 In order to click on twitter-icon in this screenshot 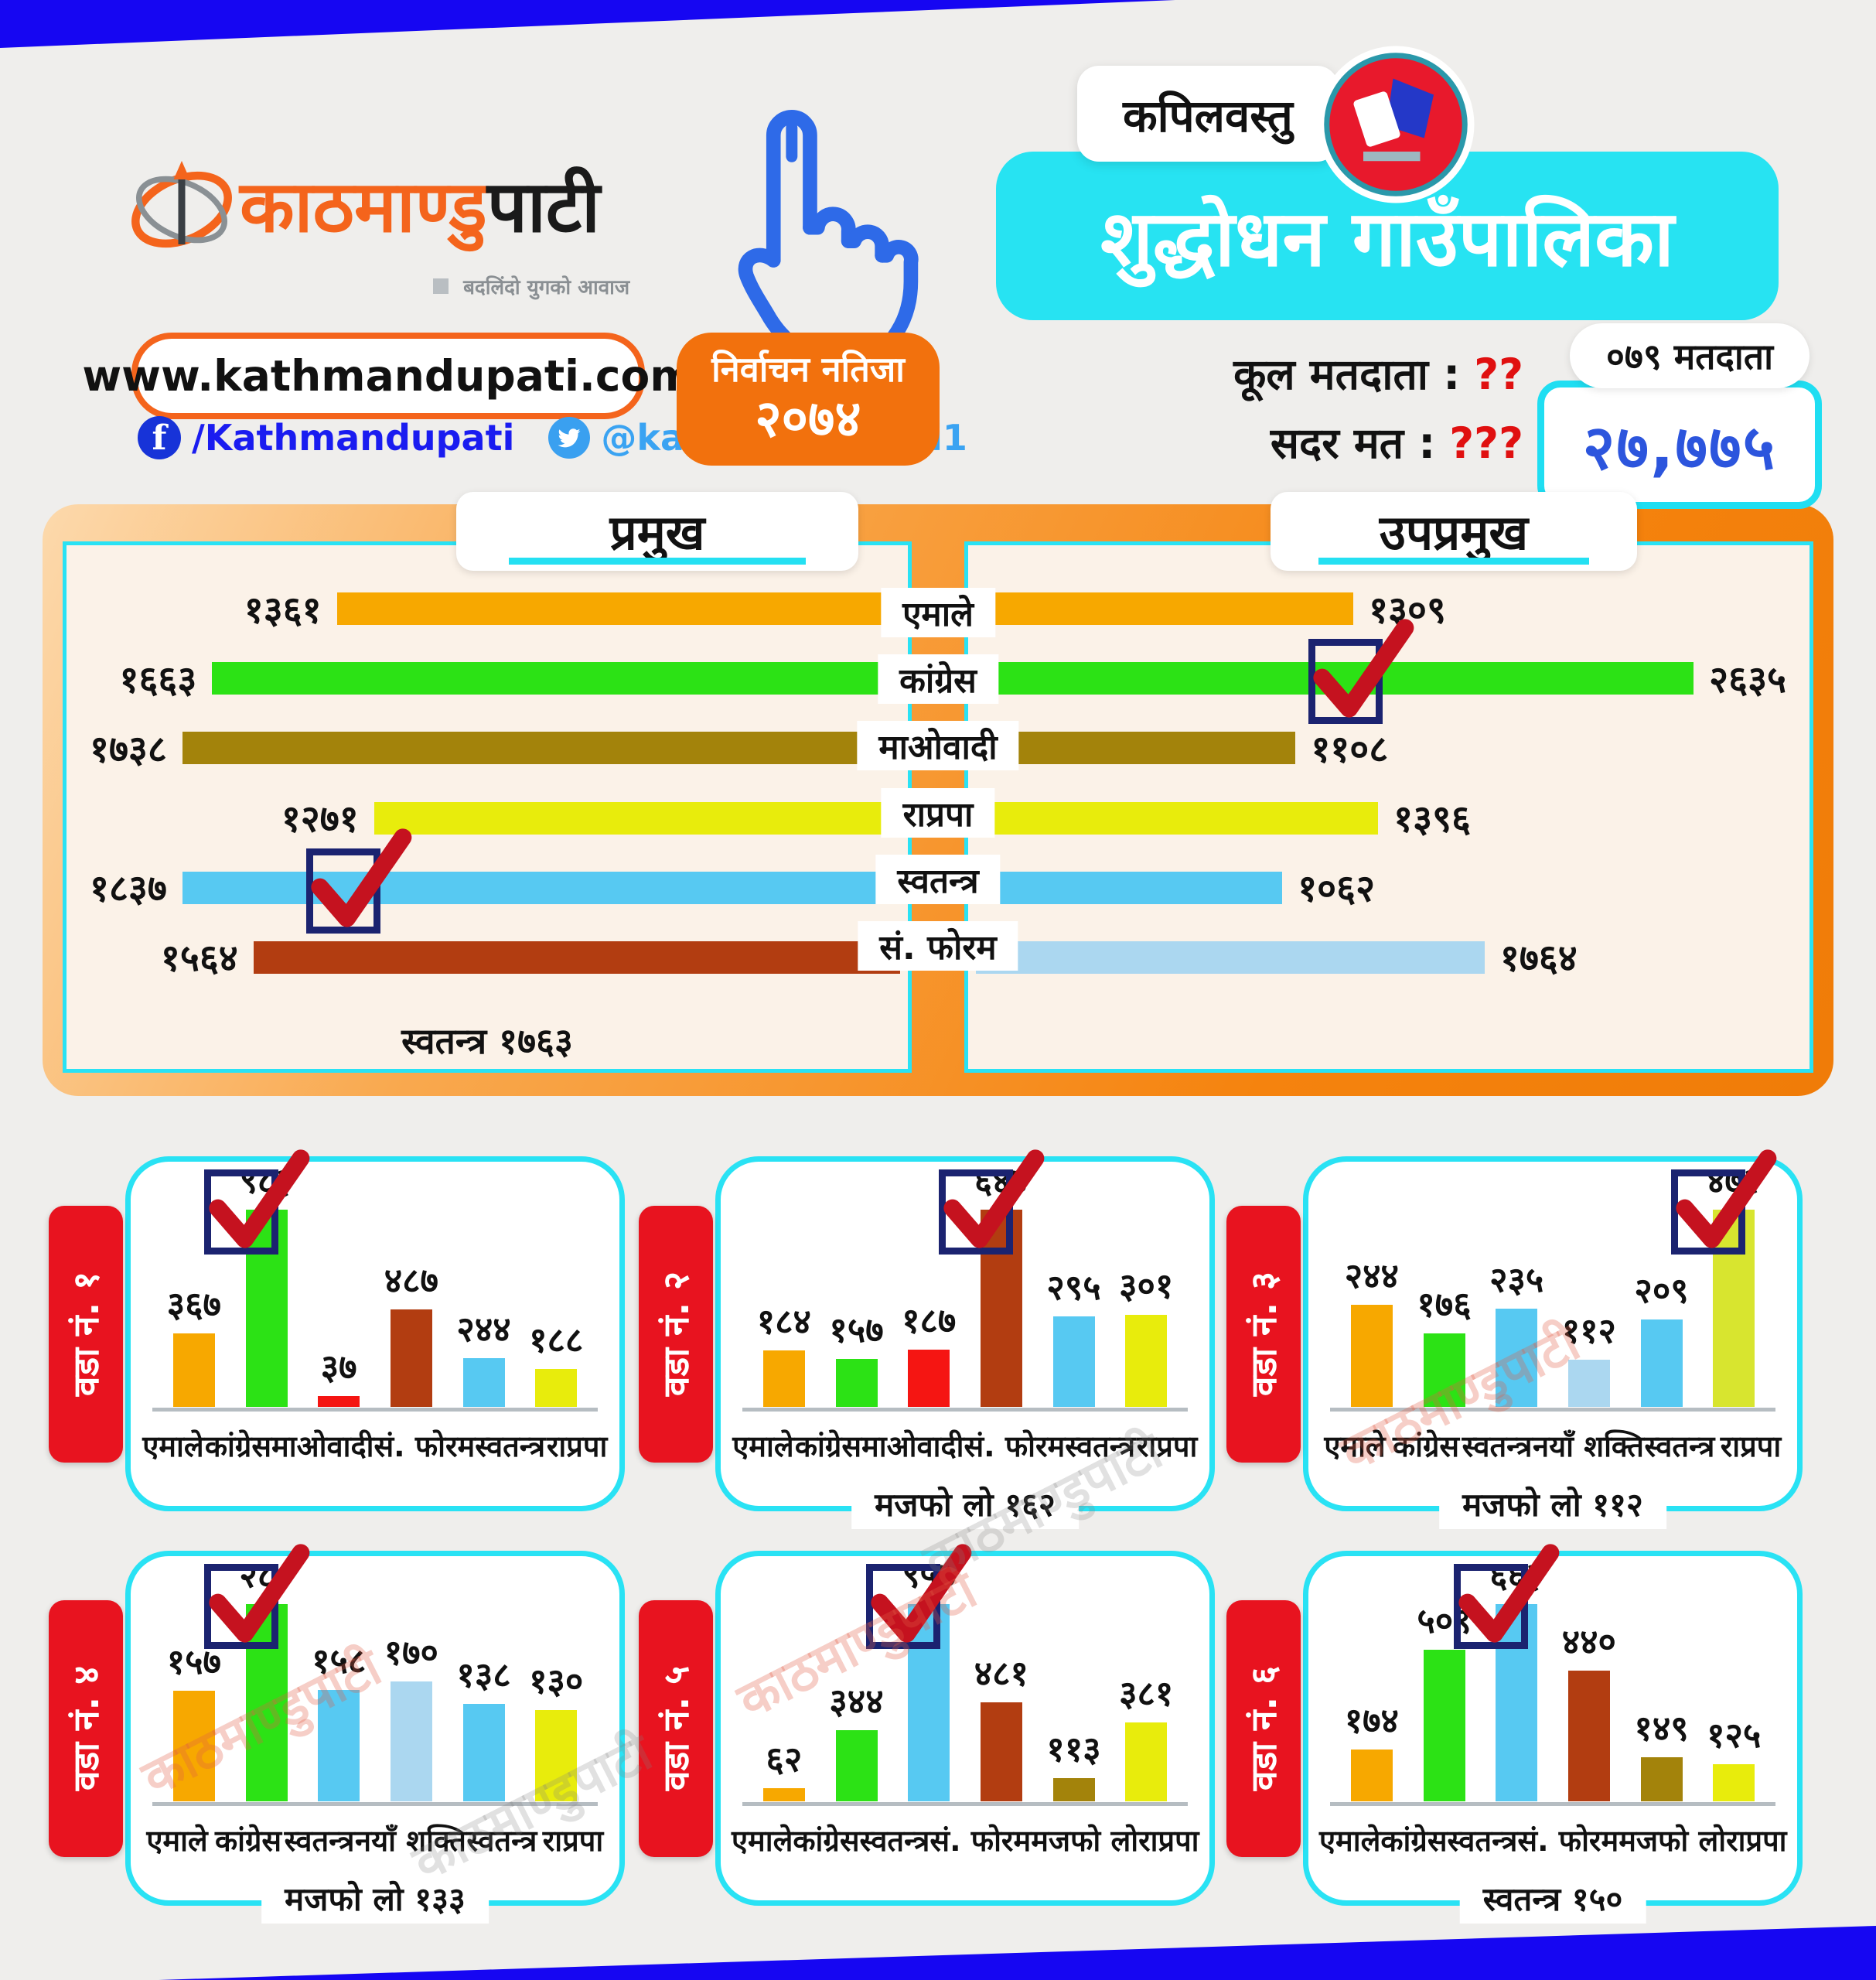, I will do `click(569, 438)`.